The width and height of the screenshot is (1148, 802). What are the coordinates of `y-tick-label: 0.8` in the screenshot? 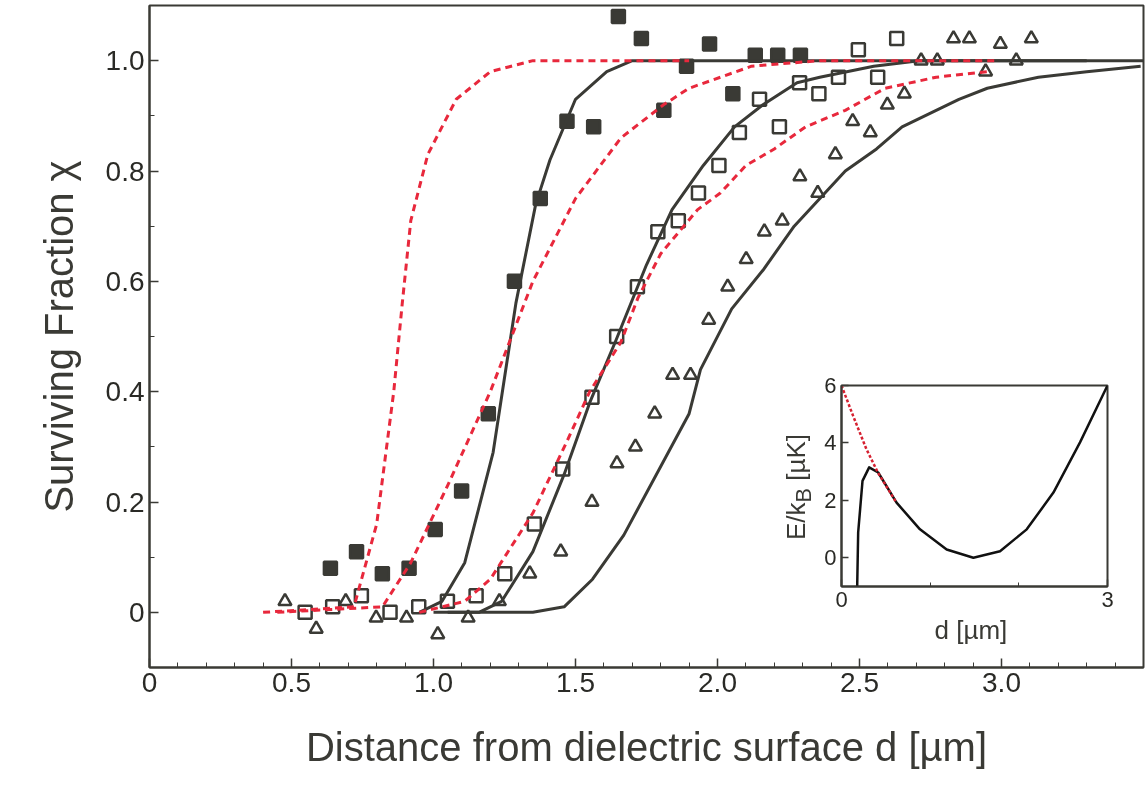 It's located at (125, 171).